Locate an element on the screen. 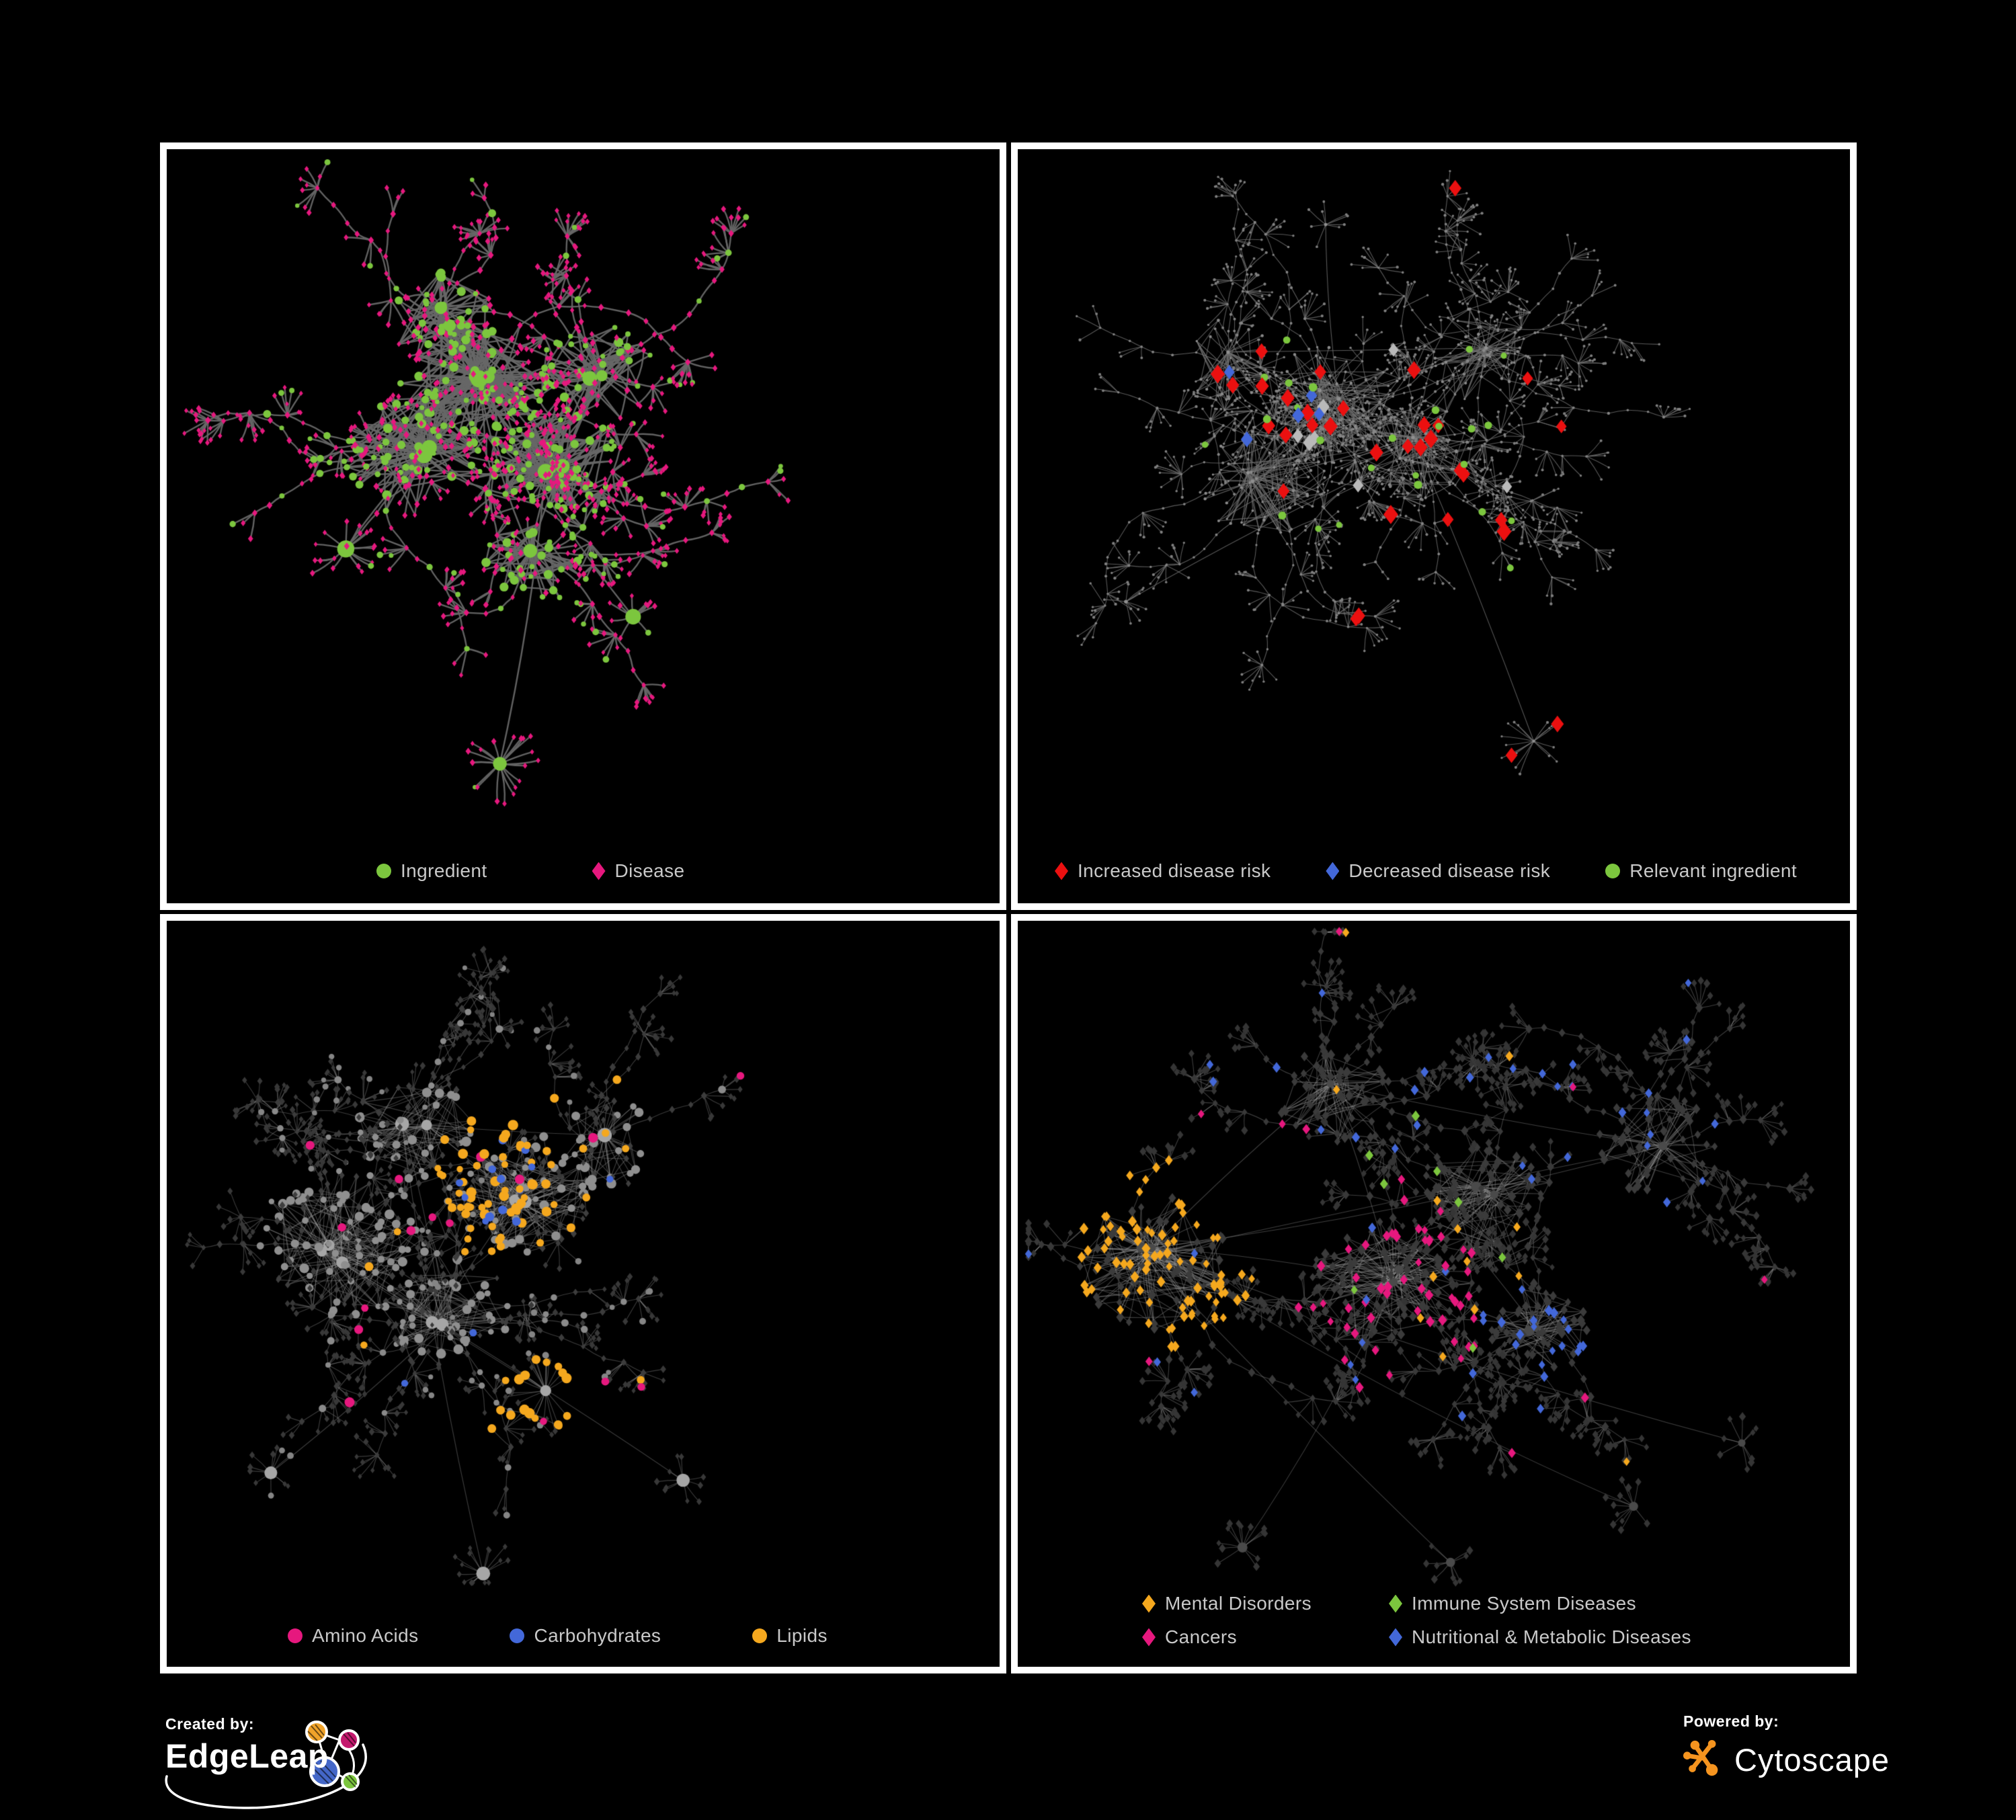  mental-disorders-diamond-icon is located at coordinates (1149, 1604).